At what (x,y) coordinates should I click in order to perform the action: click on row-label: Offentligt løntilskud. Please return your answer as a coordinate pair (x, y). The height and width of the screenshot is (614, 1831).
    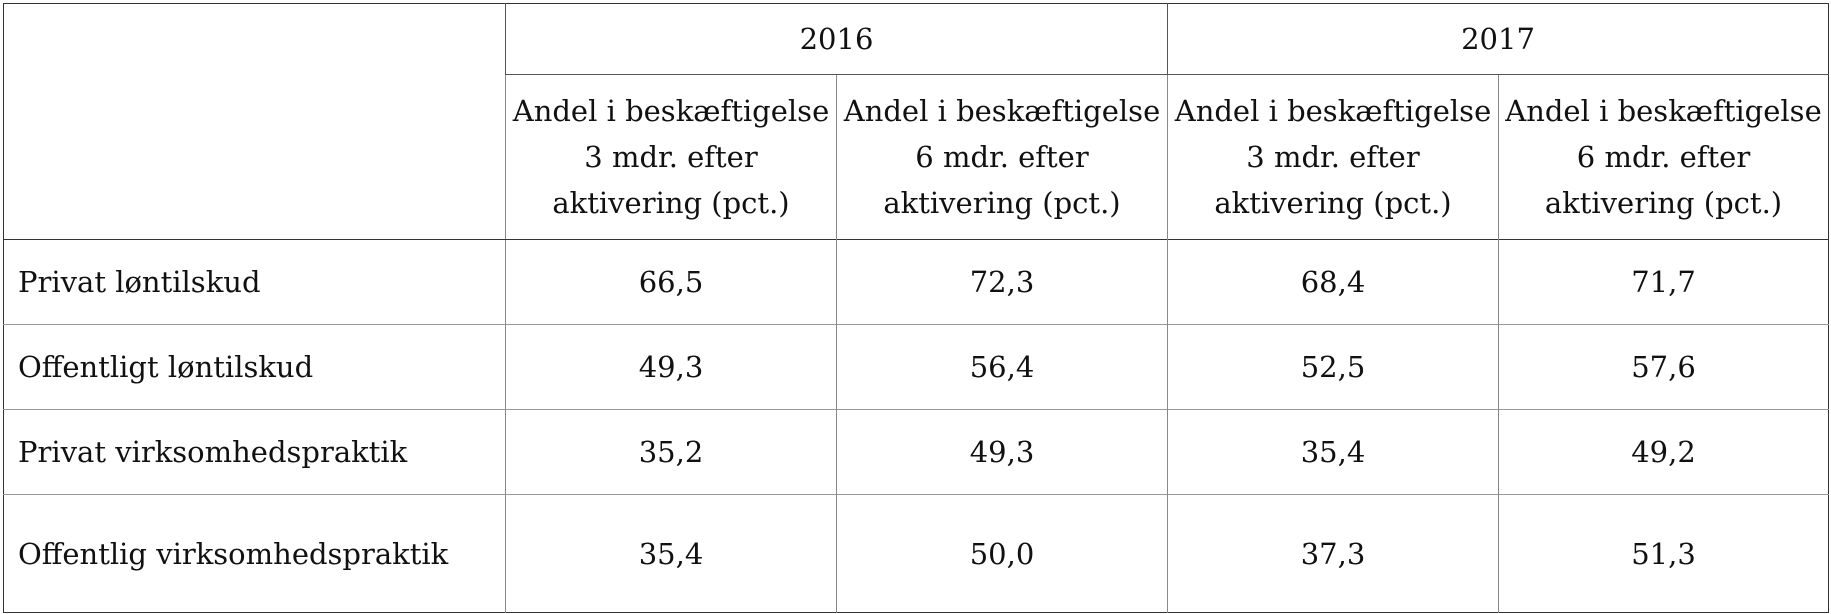
    Looking at the image, I should click on (254, 367).